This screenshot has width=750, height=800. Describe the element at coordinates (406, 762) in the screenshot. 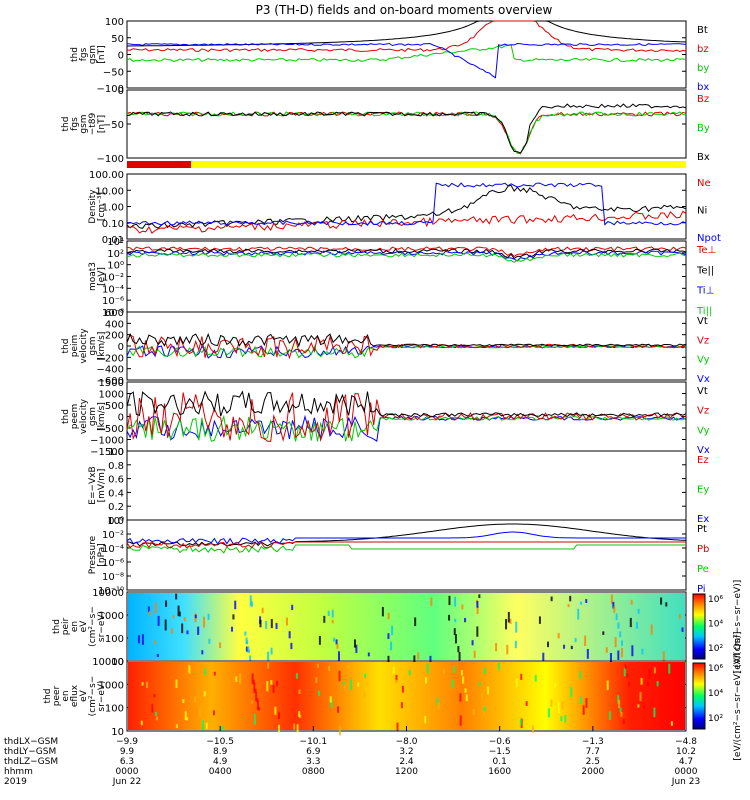

I see `xtick-label: 2.4` at that location.